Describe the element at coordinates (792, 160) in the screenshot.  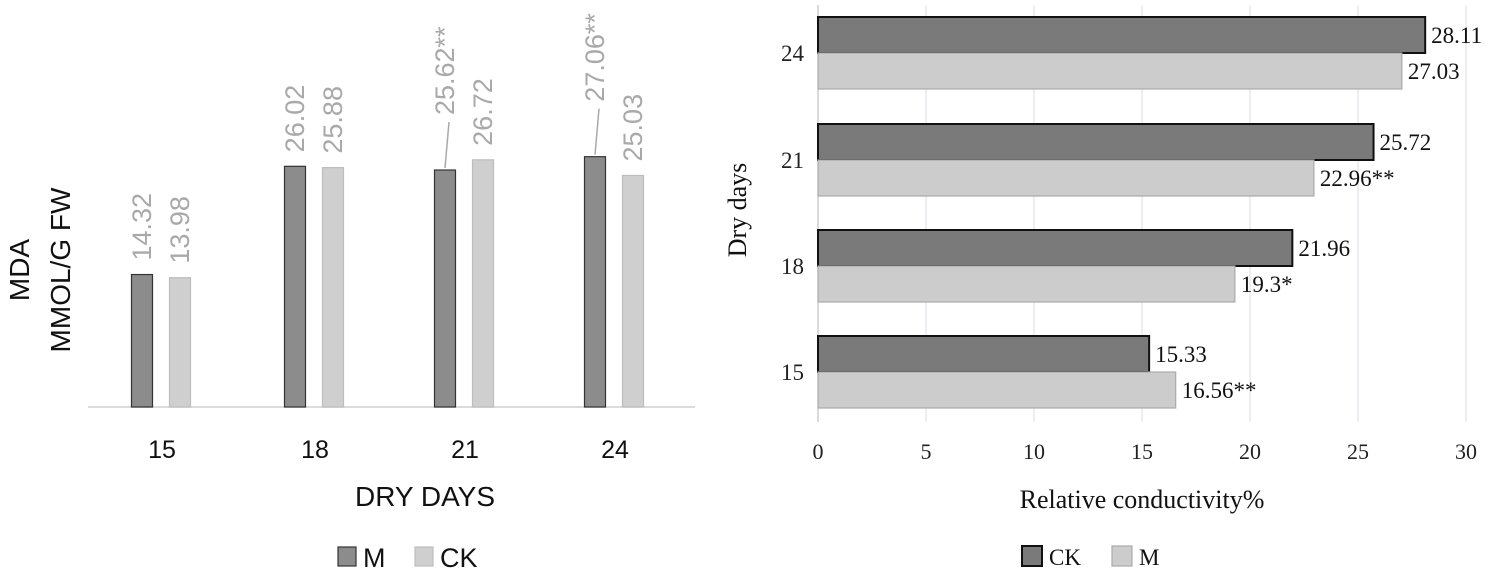
I see `y-tick-label-21: 21` at that location.